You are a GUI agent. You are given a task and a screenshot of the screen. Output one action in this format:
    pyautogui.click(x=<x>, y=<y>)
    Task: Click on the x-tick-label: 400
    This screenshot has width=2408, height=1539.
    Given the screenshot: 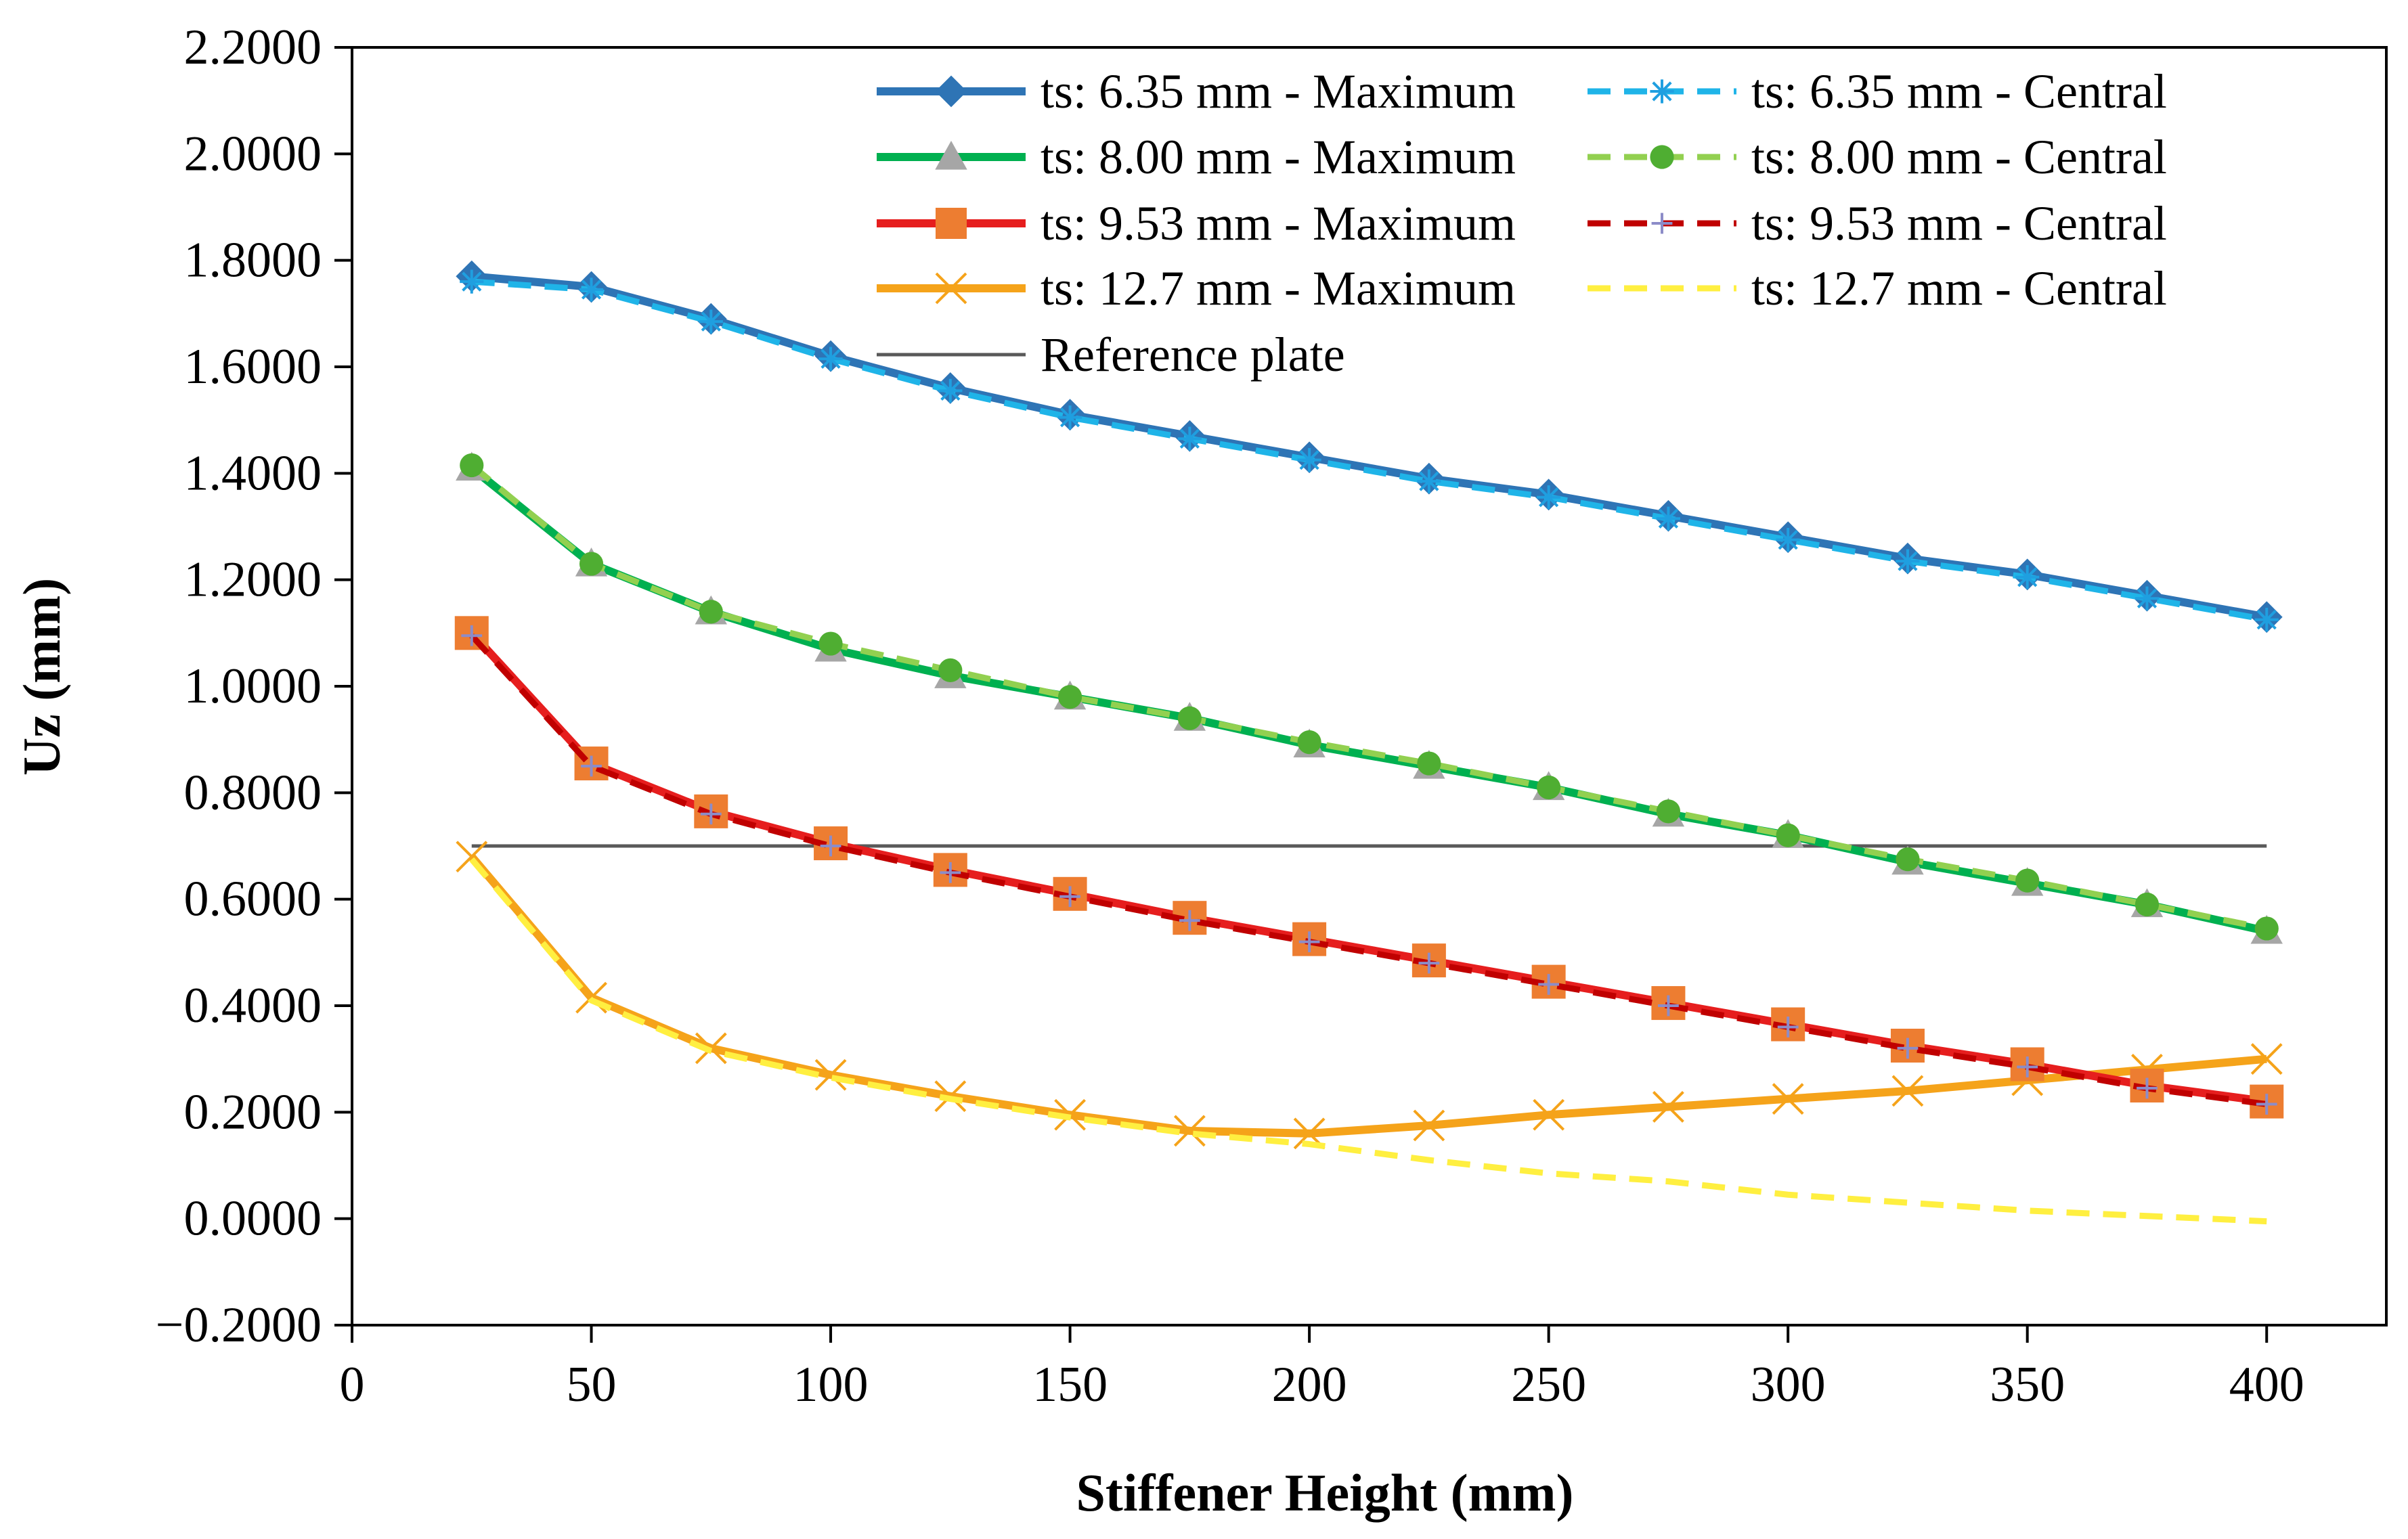 What is the action you would take?
    pyautogui.click(x=2266, y=1385)
    